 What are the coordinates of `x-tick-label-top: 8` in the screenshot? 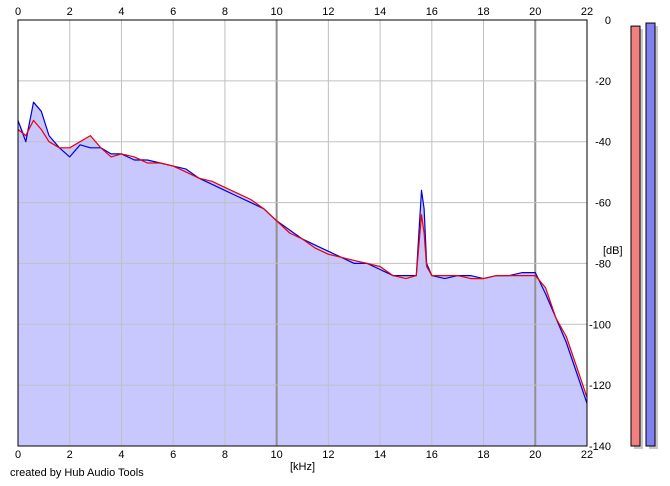 It's located at (225, 12).